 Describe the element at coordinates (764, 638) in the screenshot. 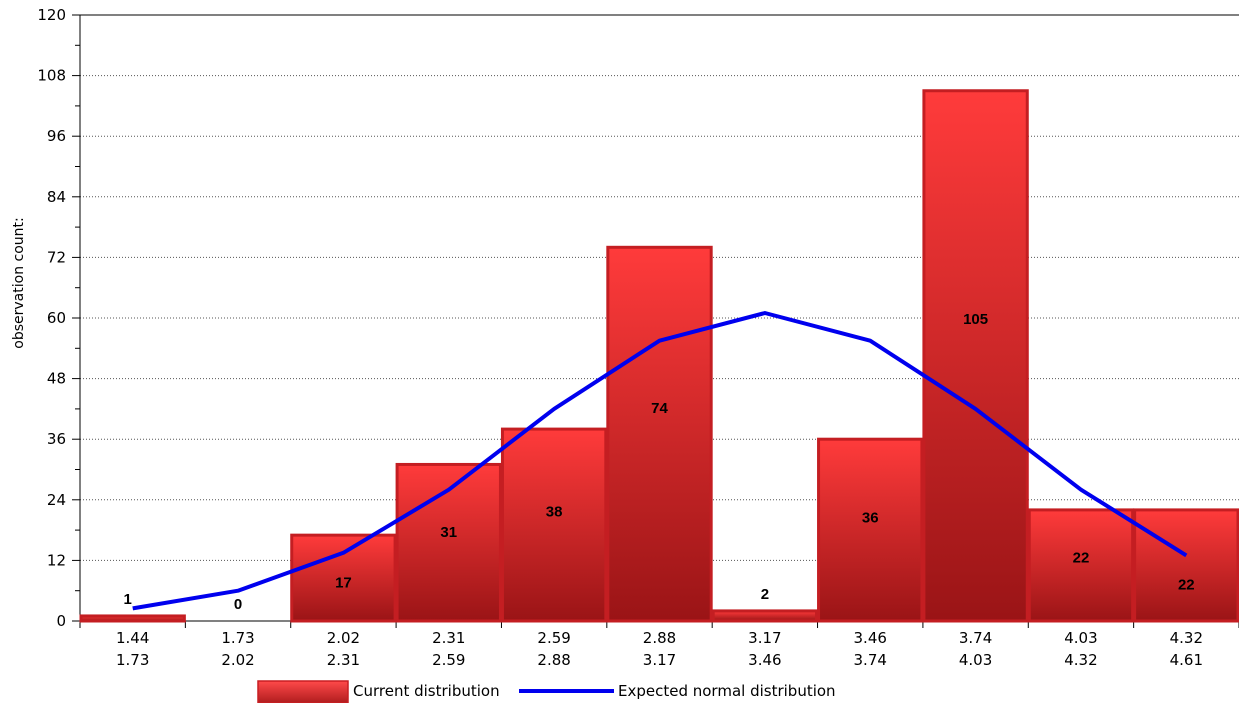

I see `x-tick-label-from: 3.17` at that location.